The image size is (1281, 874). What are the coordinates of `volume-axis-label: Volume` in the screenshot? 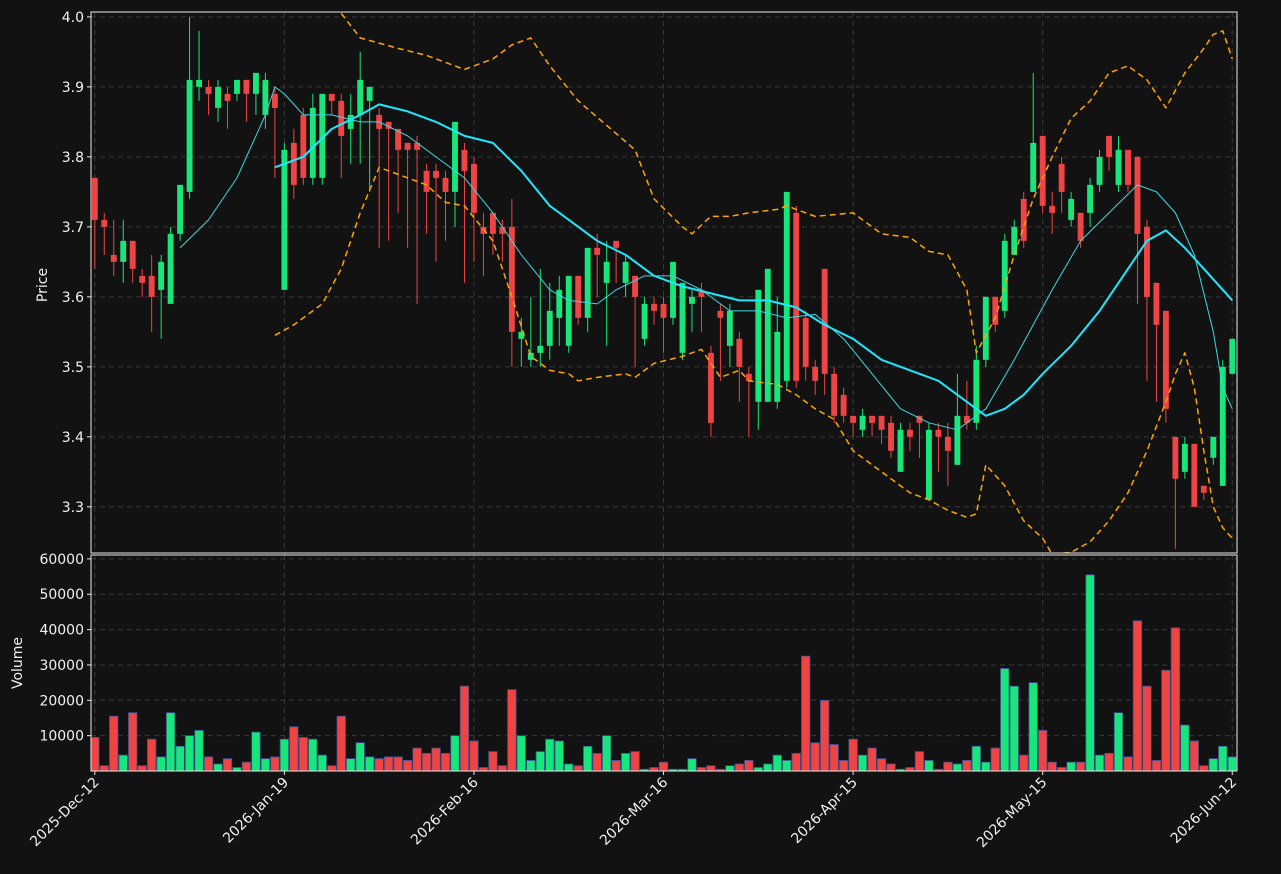 It's located at (18, 663).